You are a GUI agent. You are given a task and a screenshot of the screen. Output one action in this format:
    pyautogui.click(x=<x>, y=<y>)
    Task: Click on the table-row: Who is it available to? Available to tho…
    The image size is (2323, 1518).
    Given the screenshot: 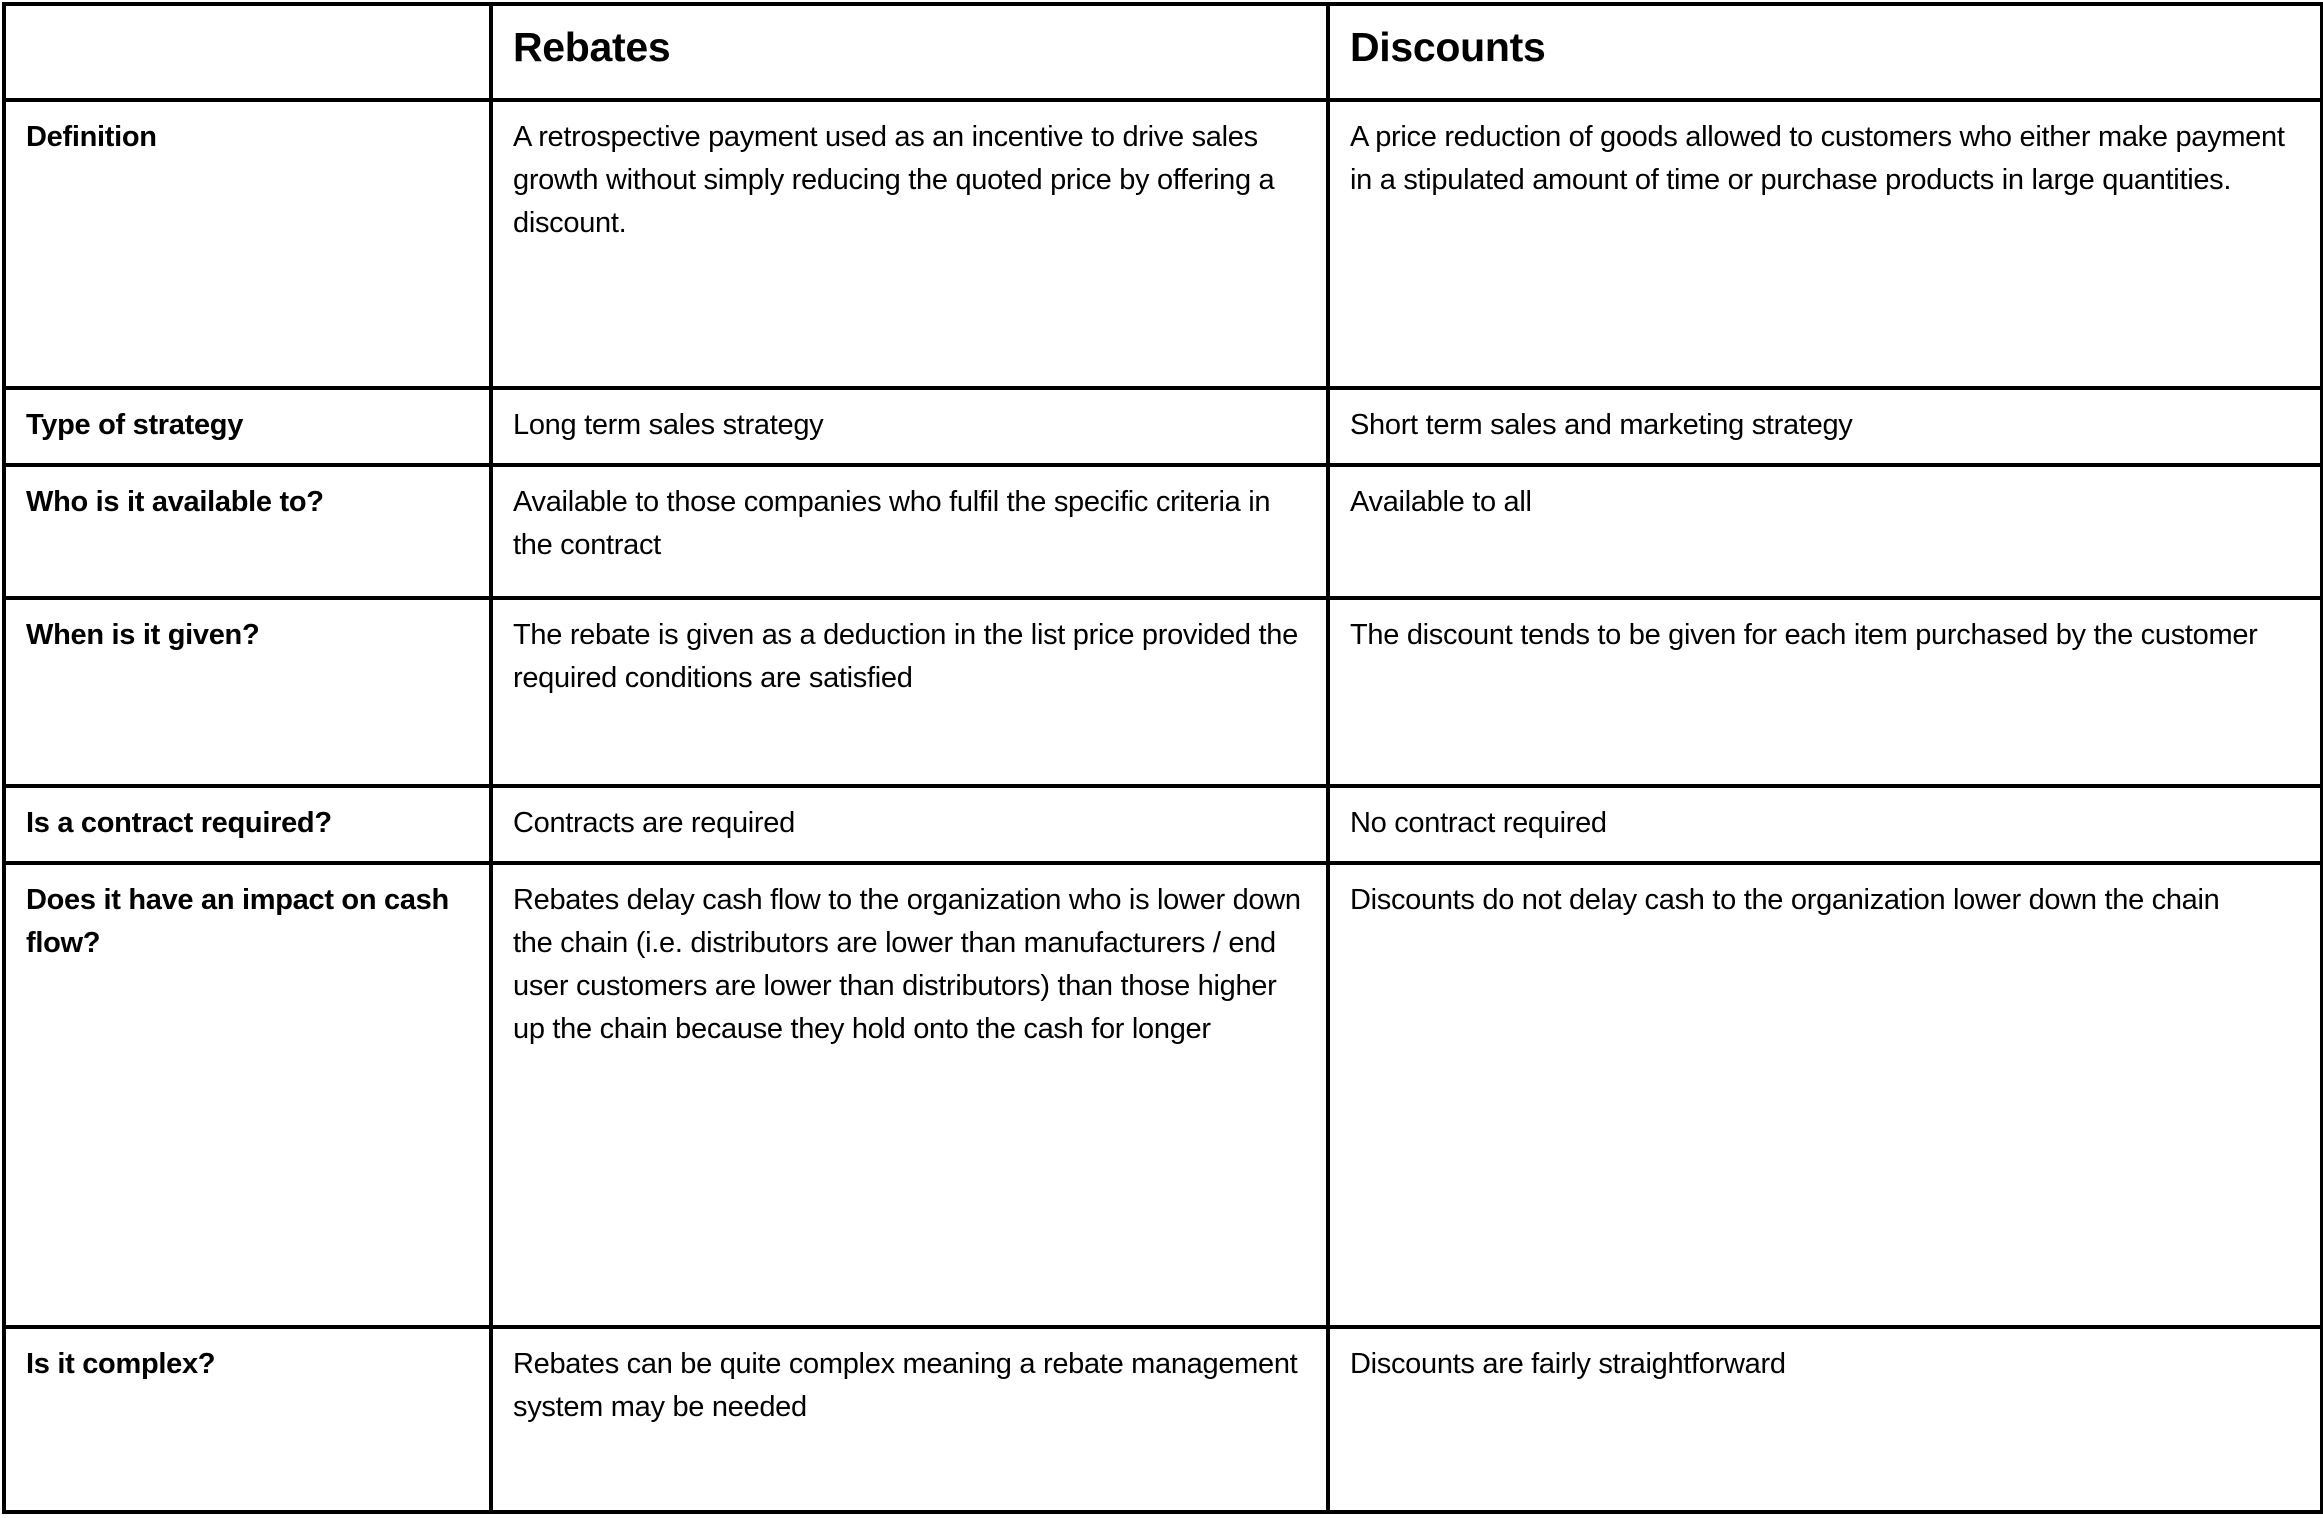 What is the action you would take?
    pyautogui.click(x=1162, y=531)
    